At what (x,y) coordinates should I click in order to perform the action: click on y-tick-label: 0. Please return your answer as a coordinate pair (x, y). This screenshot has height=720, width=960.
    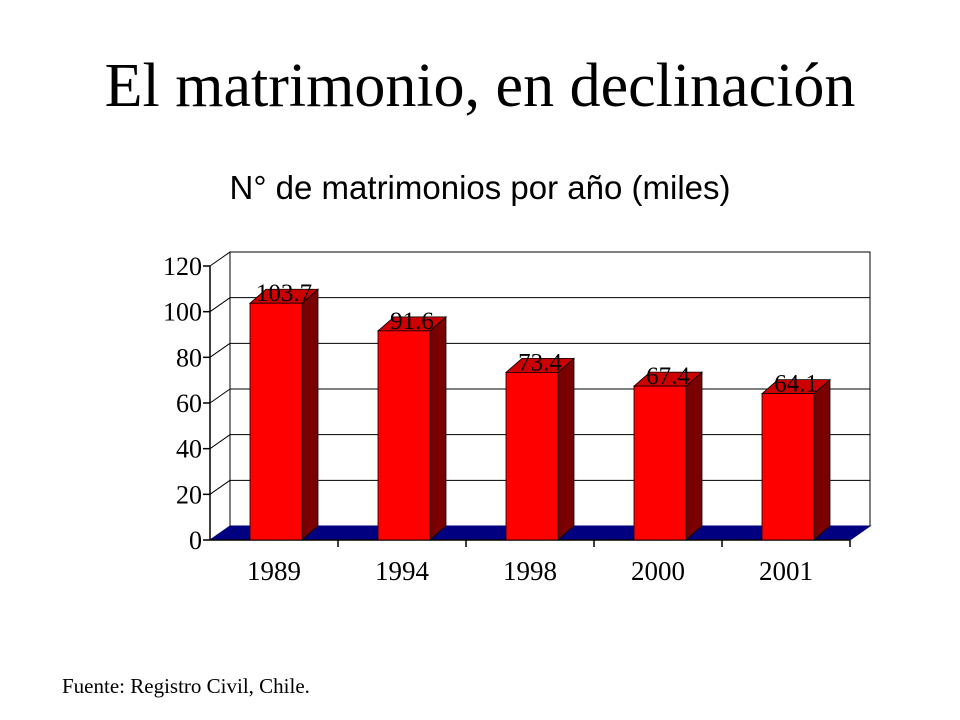
    Looking at the image, I should click on (195, 540).